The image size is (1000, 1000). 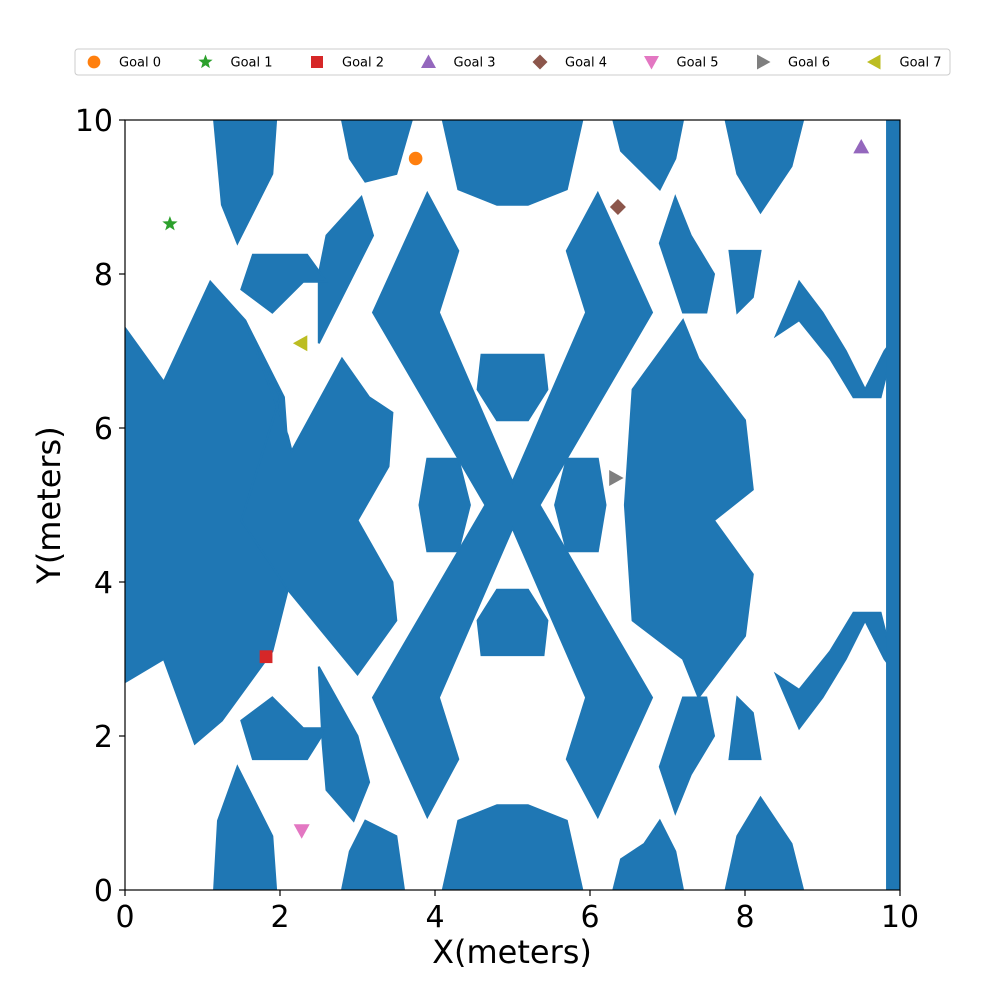 I want to click on legend-goal-0-icon, so click(x=94, y=62).